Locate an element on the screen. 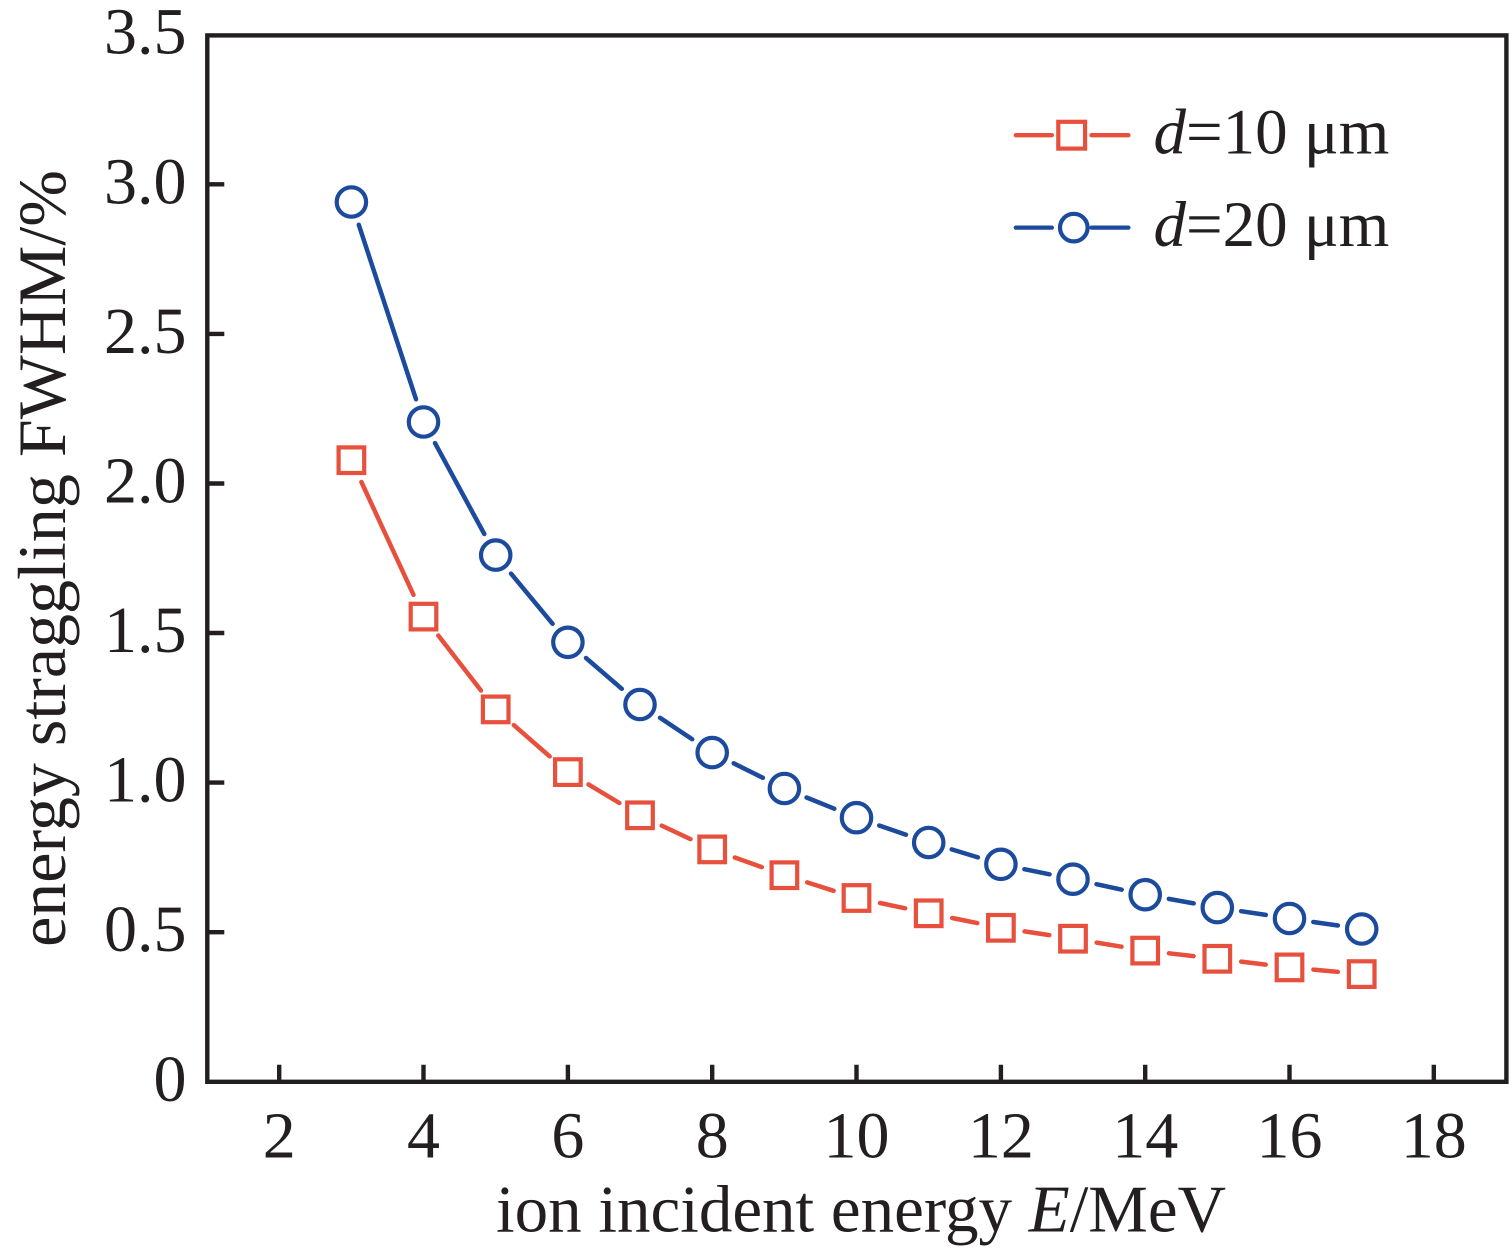  svg-text: ion incident energy E/MeV is located at coordinates (861, 1210).